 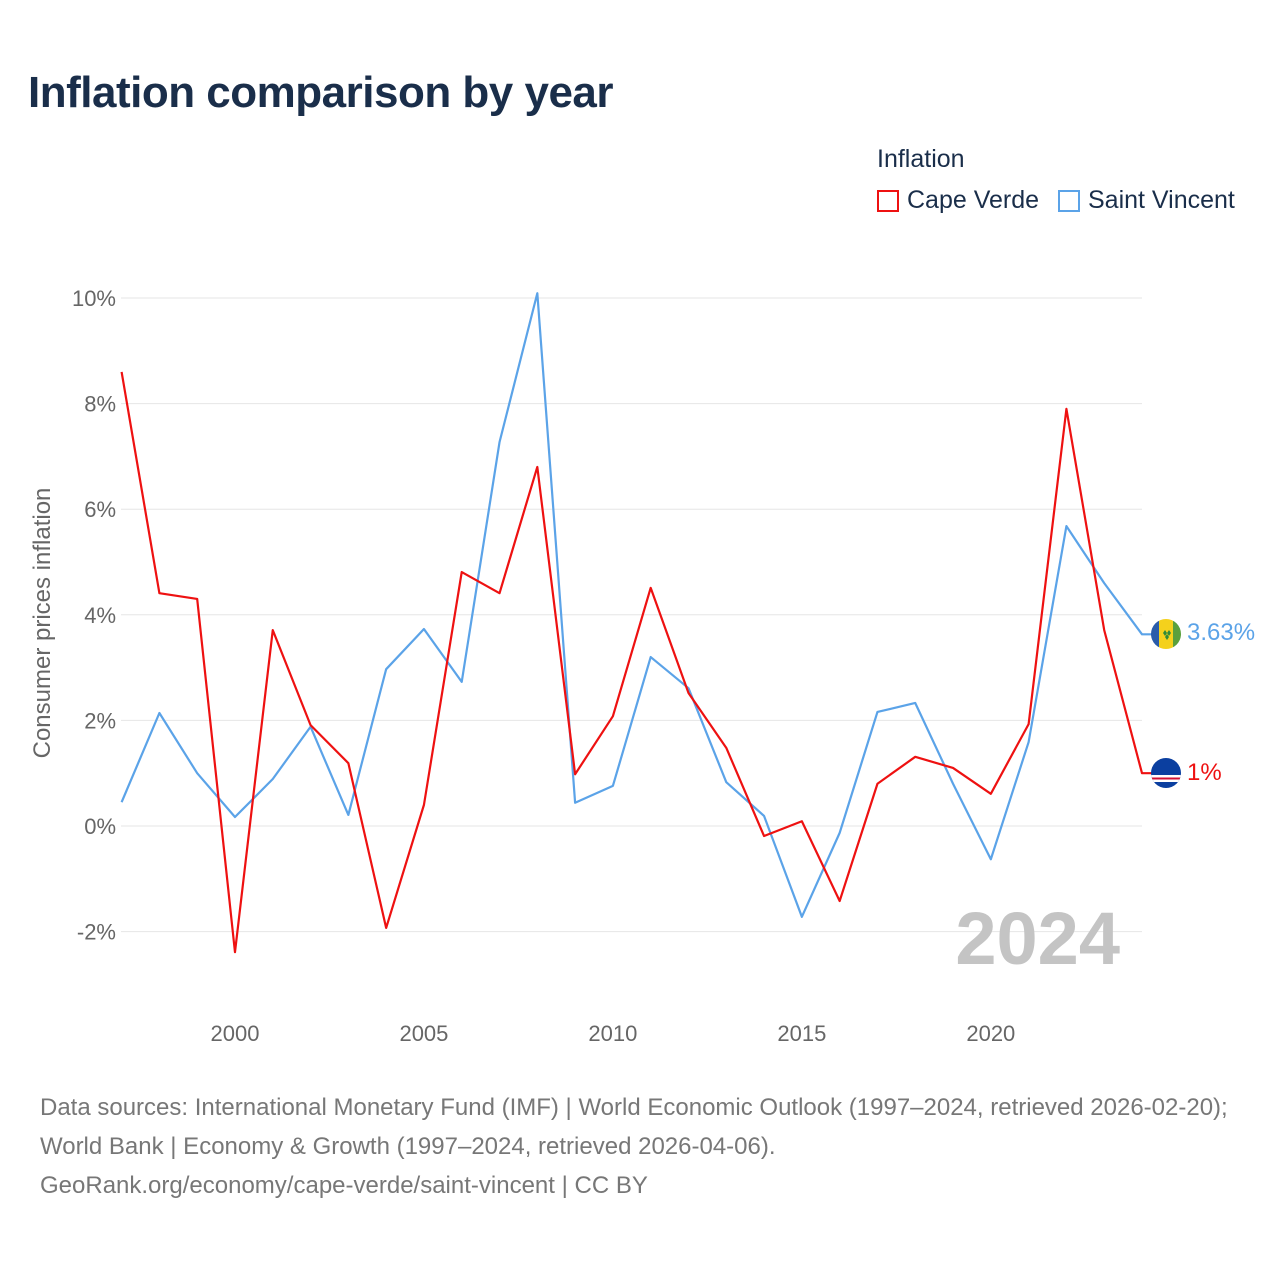 What do you see at coordinates (100, 509) in the screenshot?
I see `y-tick-label: 6%` at bounding box center [100, 509].